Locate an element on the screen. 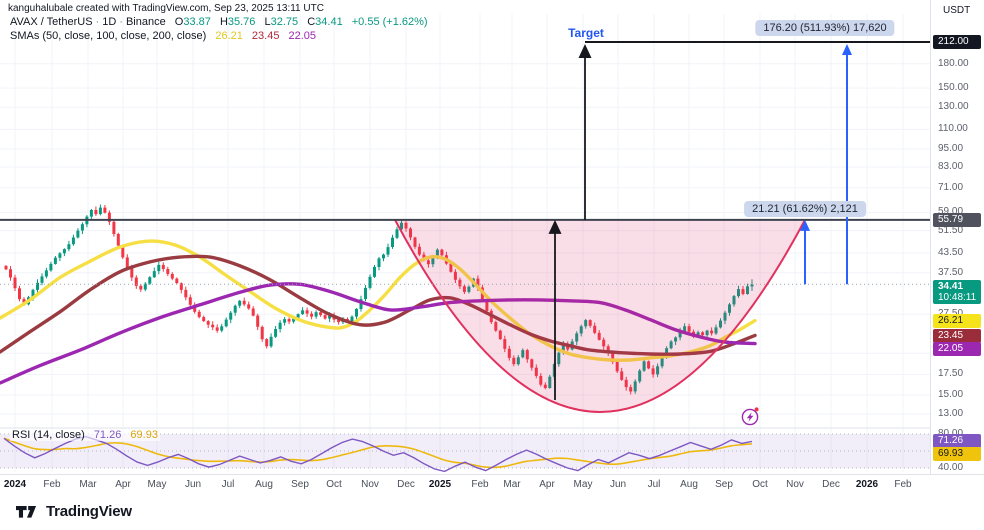 The image size is (984, 530). time-tick: Feb is located at coordinates (903, 484).